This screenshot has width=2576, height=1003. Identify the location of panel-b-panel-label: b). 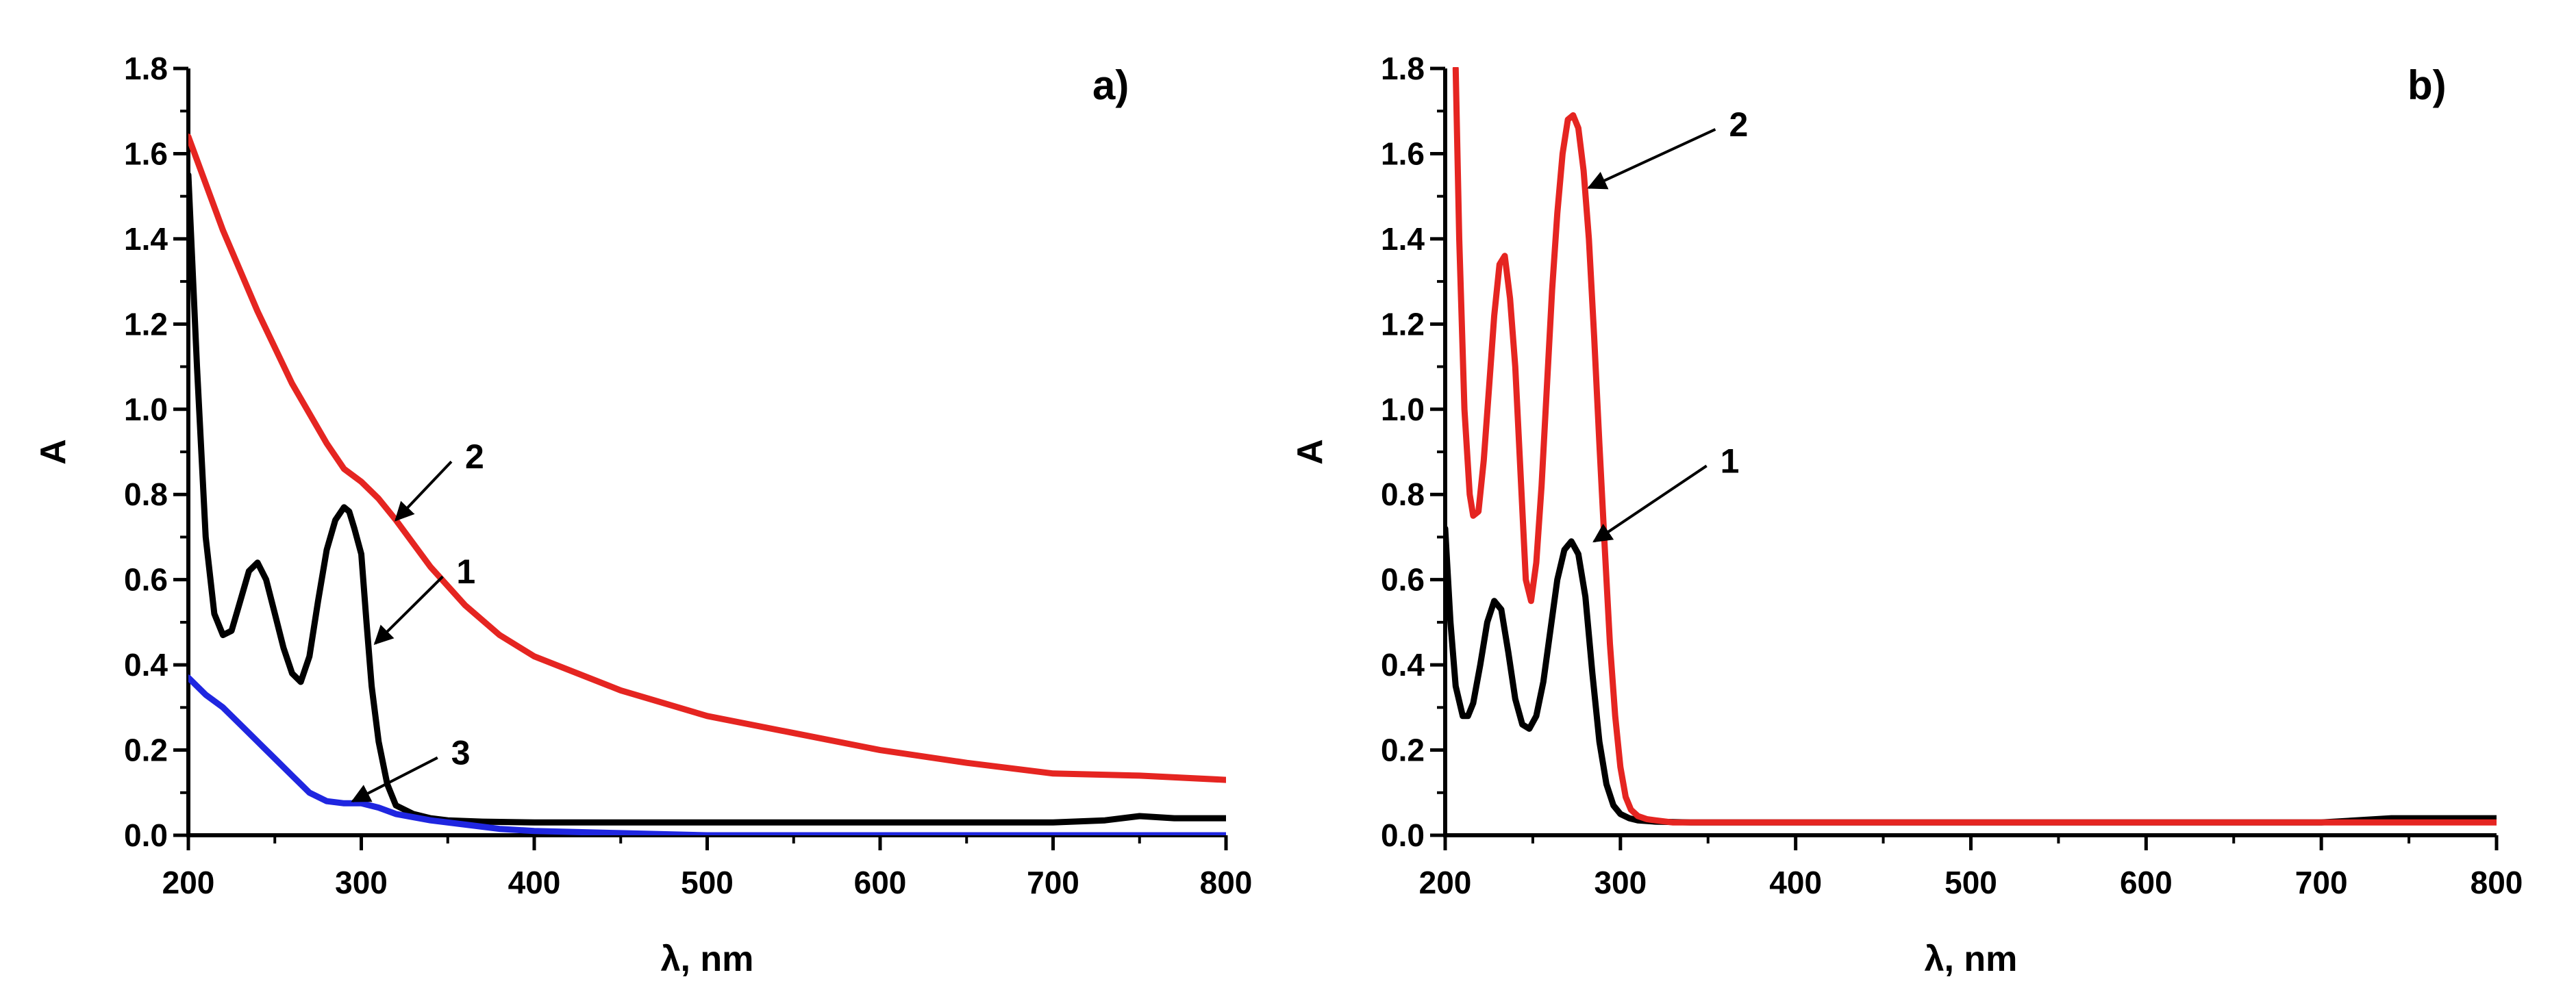
(2427, 85).